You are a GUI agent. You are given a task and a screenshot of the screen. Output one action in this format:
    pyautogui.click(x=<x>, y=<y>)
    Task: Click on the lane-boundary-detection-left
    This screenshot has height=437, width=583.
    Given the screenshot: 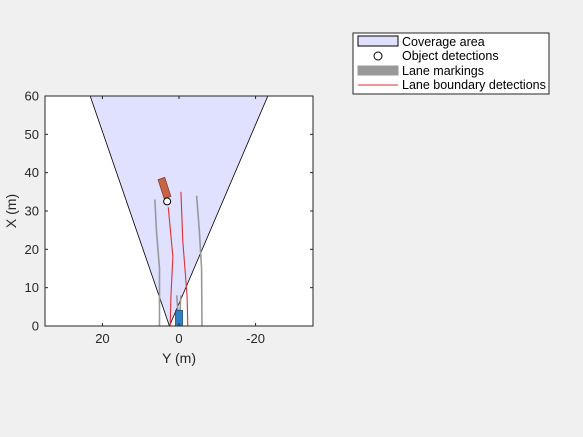 What is the action you would take?
    pyautogui.click(x=170, y=266)
    